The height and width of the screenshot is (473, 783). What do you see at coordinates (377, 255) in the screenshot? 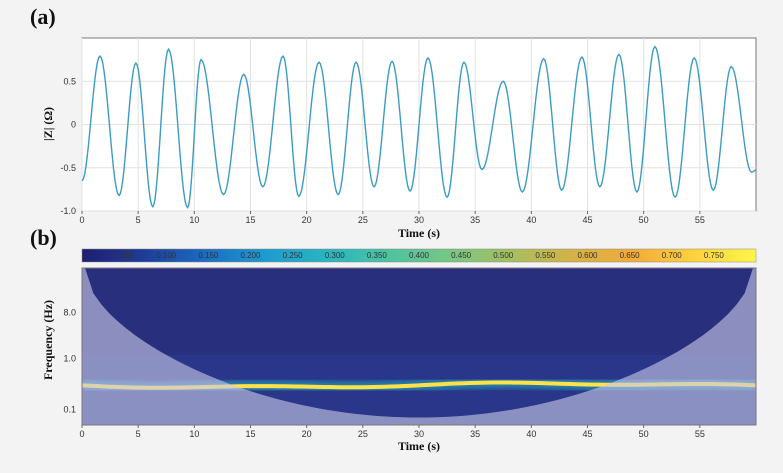
I see `colorbar-tick-label: 0.350` at bounding box center [377, 255].